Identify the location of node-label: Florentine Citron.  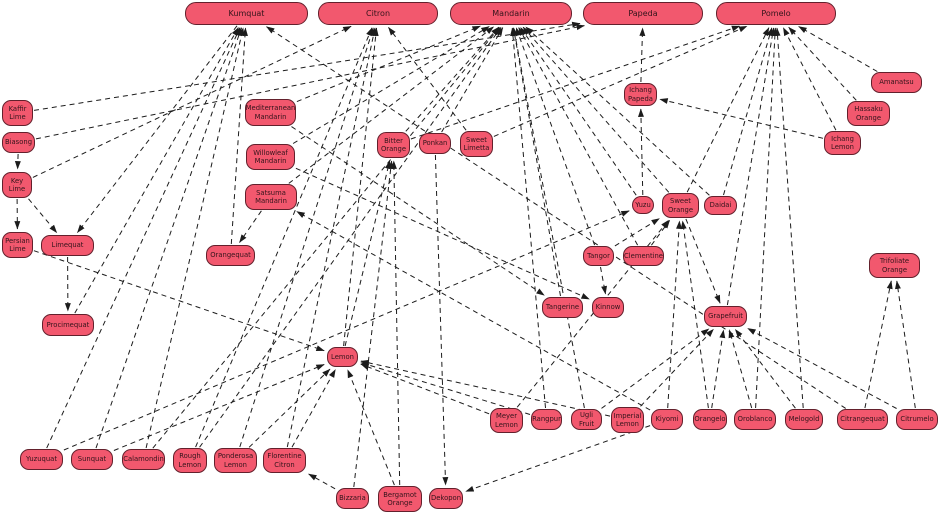
(284, 460).